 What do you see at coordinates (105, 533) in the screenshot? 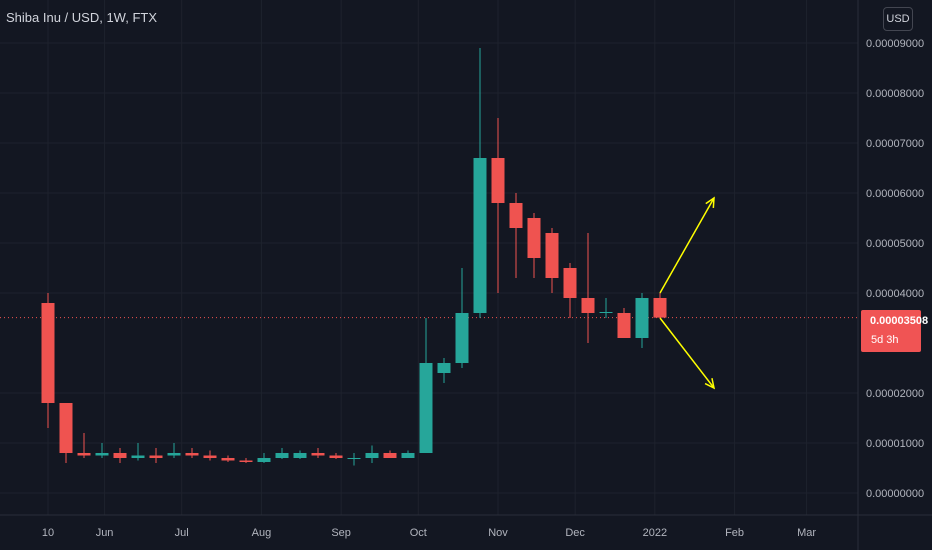
I see `x-tick-label: Jun` at bounding box center [105, 533].